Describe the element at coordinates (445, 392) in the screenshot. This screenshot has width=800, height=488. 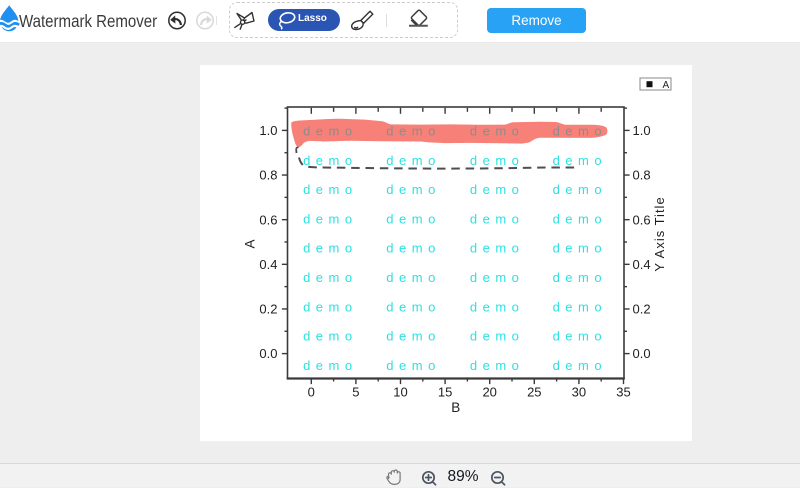
I see `svg-text: 15` at that location.